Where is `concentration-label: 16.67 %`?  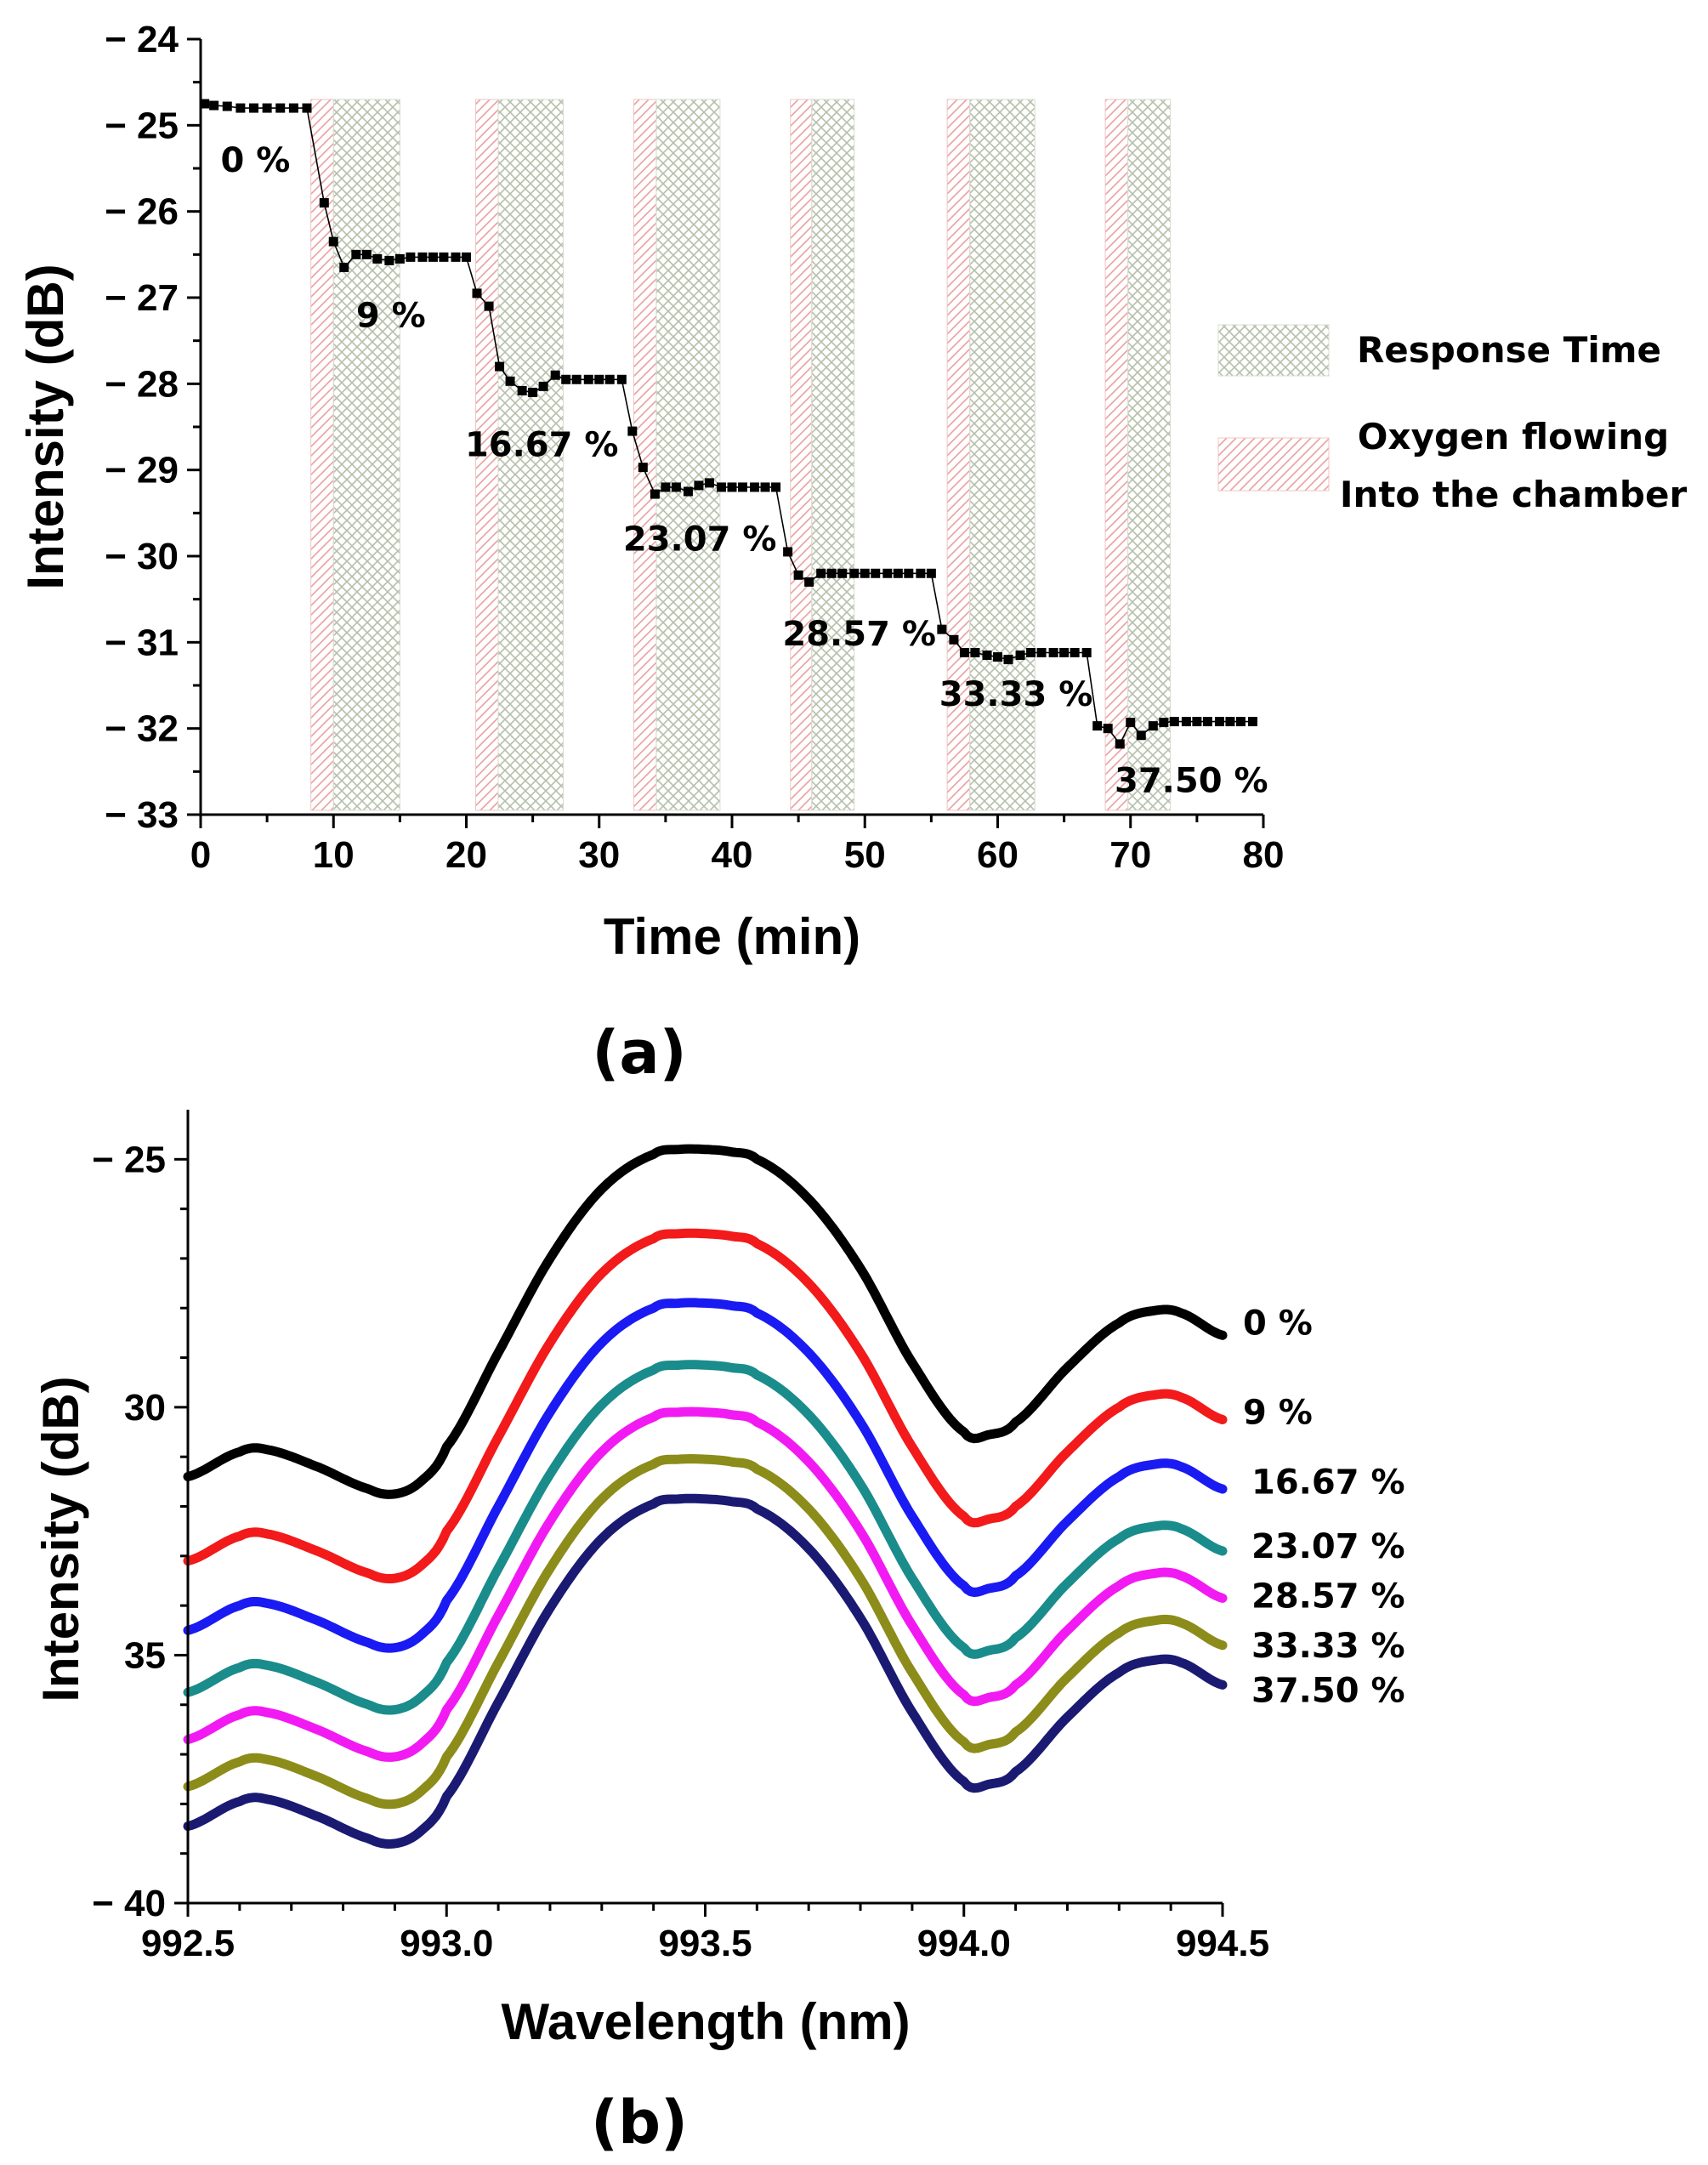
concentration-label: 16.67 % is located at coordinates (542, 444).